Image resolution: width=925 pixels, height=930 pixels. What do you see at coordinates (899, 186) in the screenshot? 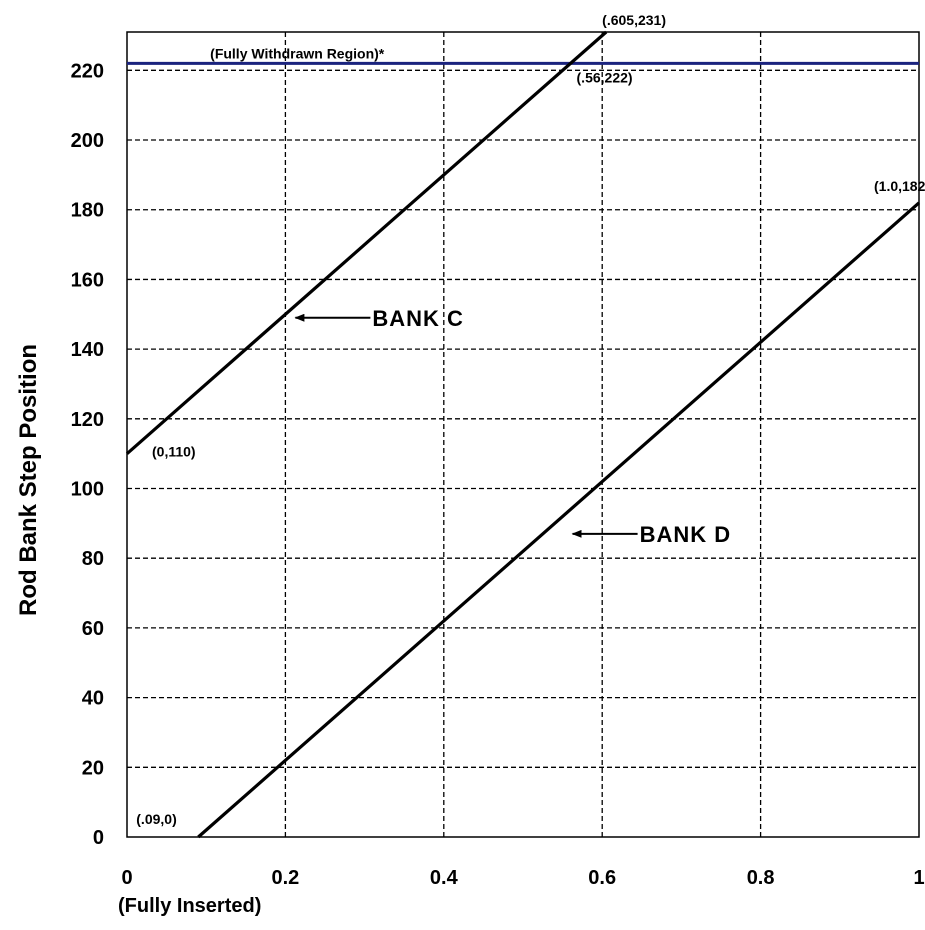
I see `point-label: (1.0,182)` at bounding box center [899, 186].